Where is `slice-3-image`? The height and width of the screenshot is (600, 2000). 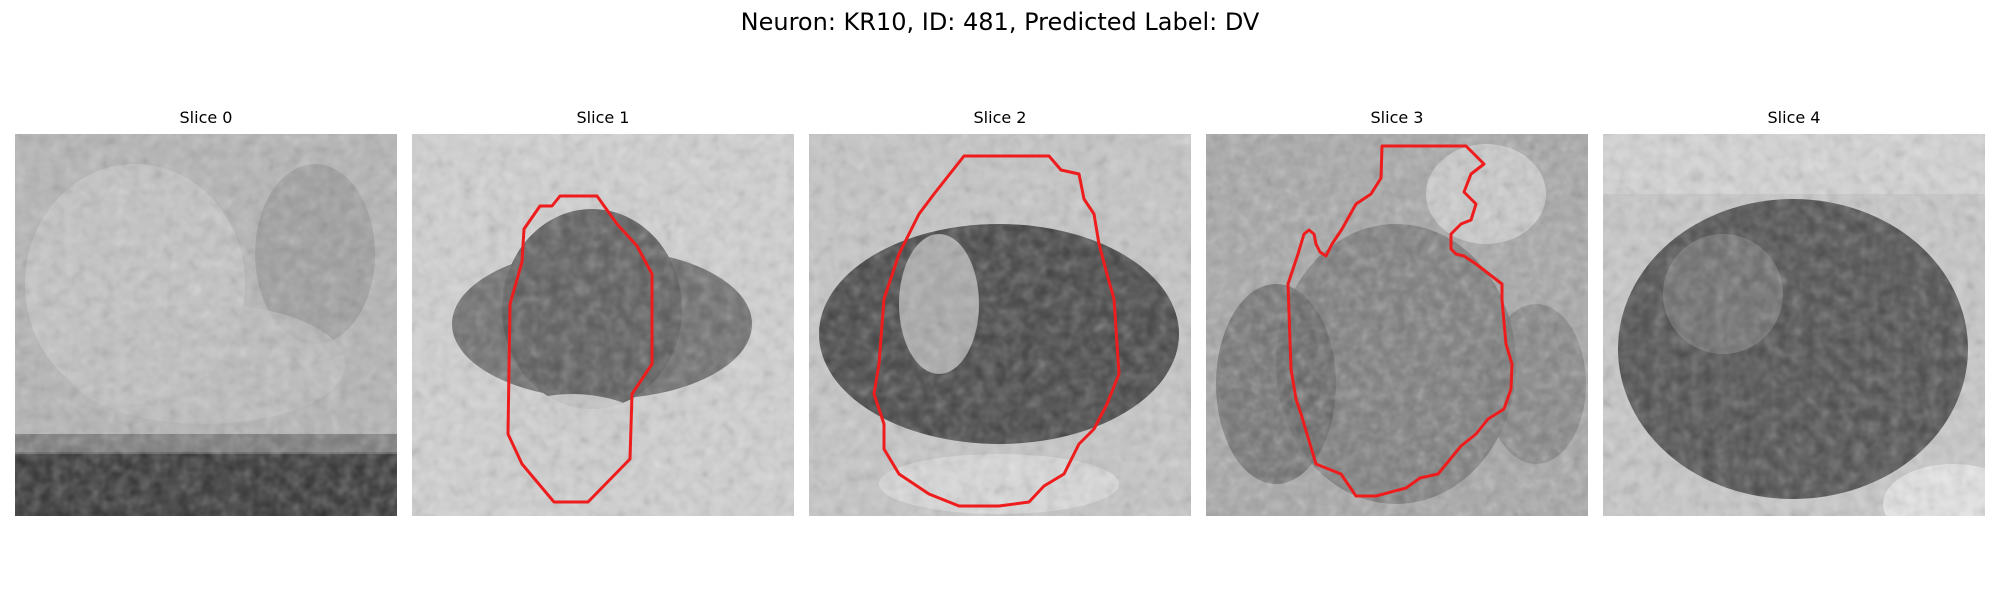 slice-3-image is located at coordinates (1397, 325).